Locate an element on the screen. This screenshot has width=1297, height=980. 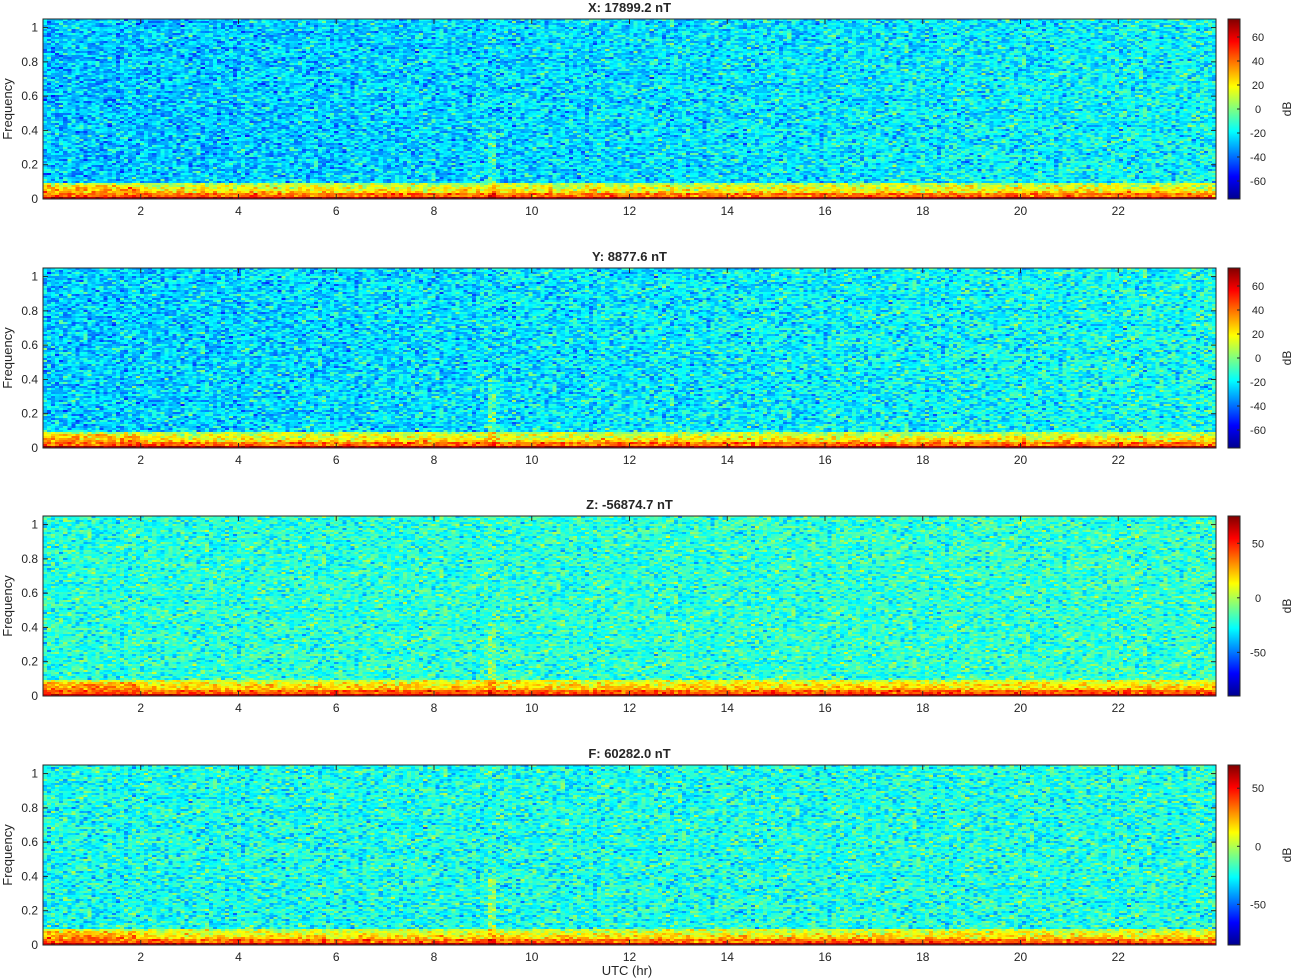
panel-title: X: 17899.2 nT is located at coordinates (629, 7).